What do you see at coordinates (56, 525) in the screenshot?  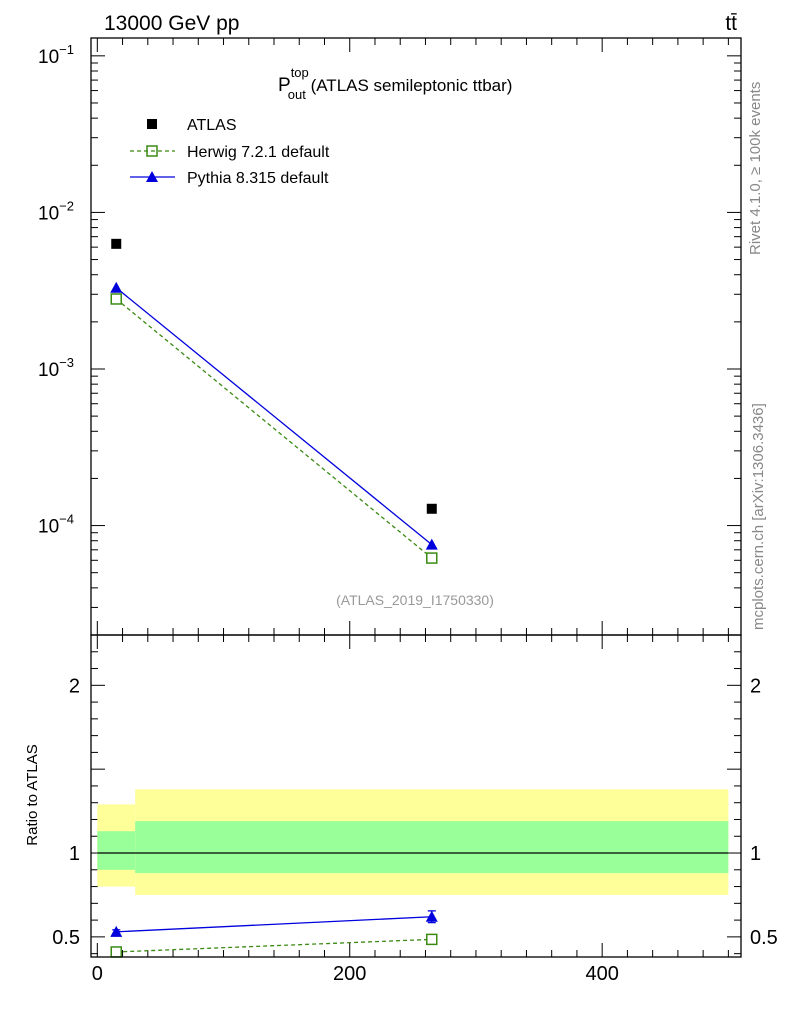 I see `main-y-tick-label: 10⁻⁴` at bounding box center [56, 525].